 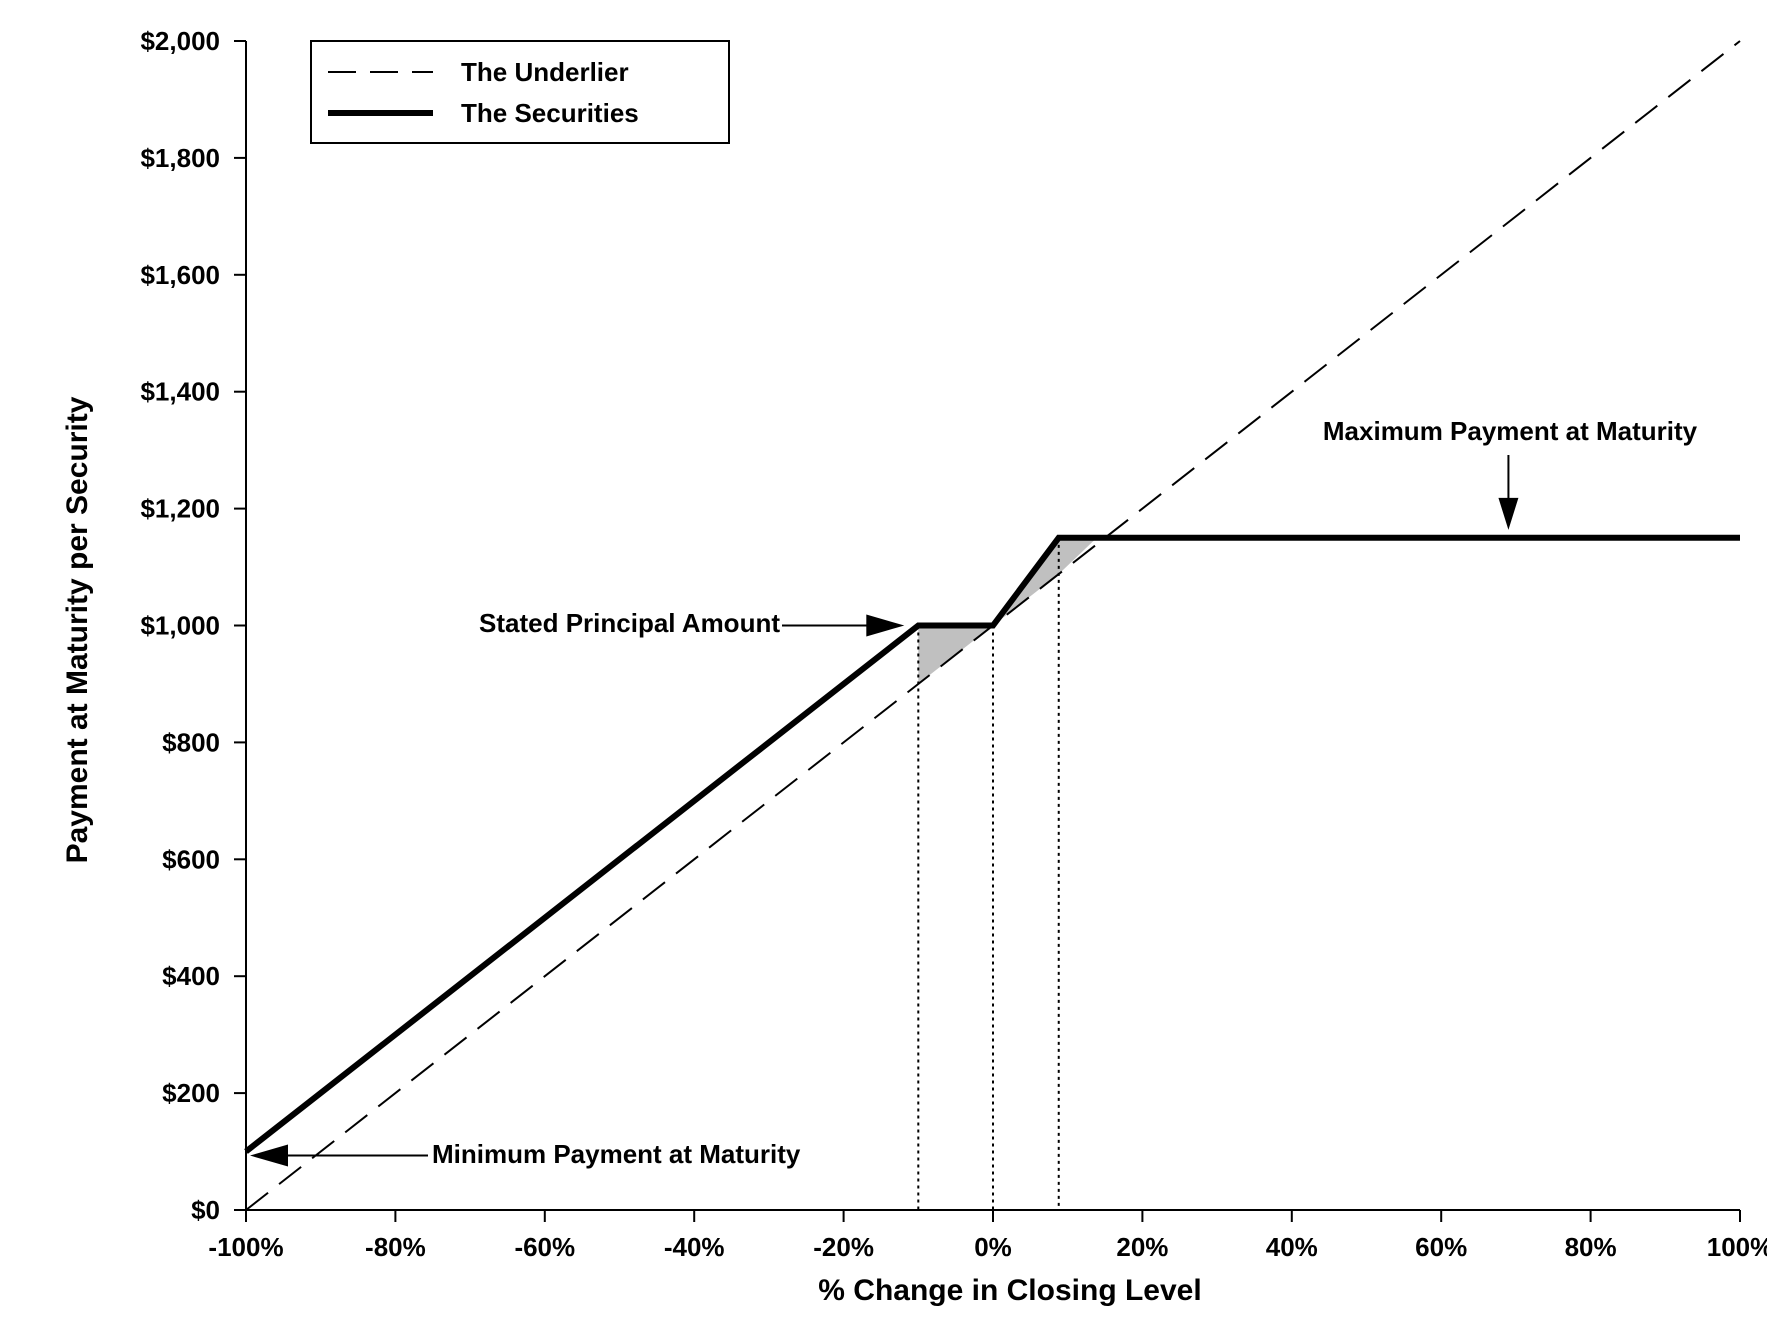 I want to click on x-axis-title: % Change in Closing Level, so click(x=1009, y=1290).